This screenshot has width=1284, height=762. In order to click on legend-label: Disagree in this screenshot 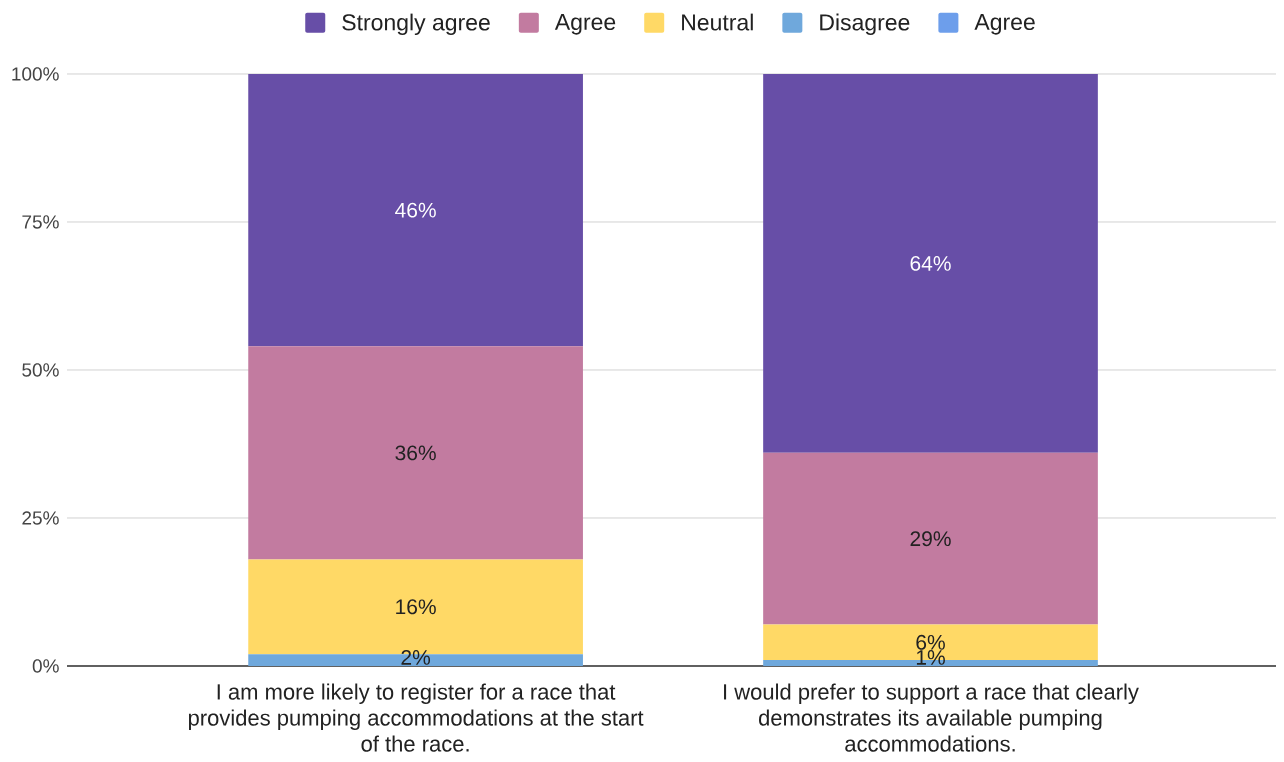, I will do `click(865, 24)`.